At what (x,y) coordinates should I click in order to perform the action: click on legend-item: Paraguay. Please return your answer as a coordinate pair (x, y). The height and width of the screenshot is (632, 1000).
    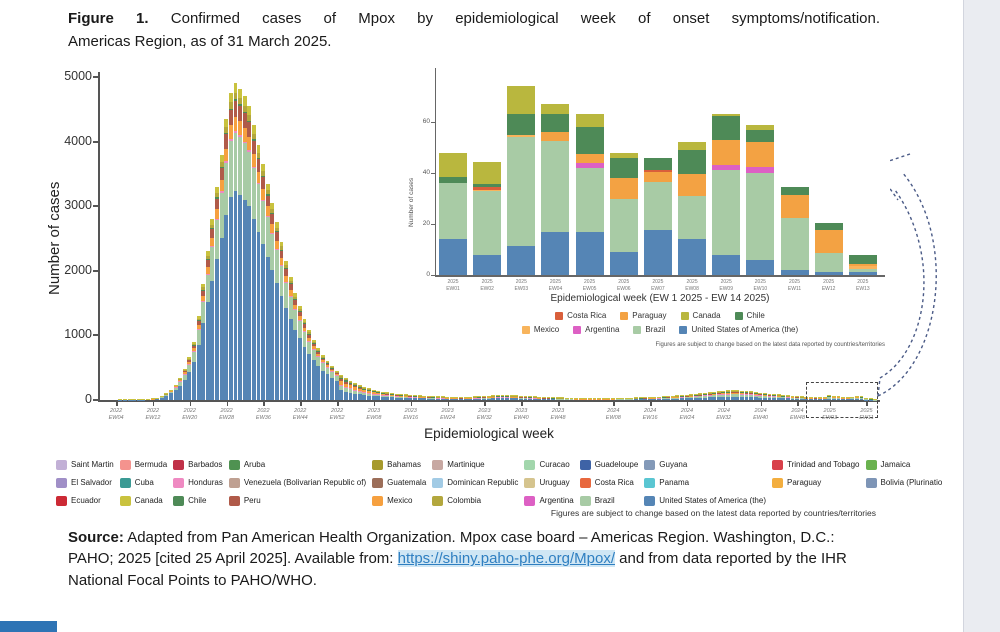
    Looking at the image, I should click on (816, 482).